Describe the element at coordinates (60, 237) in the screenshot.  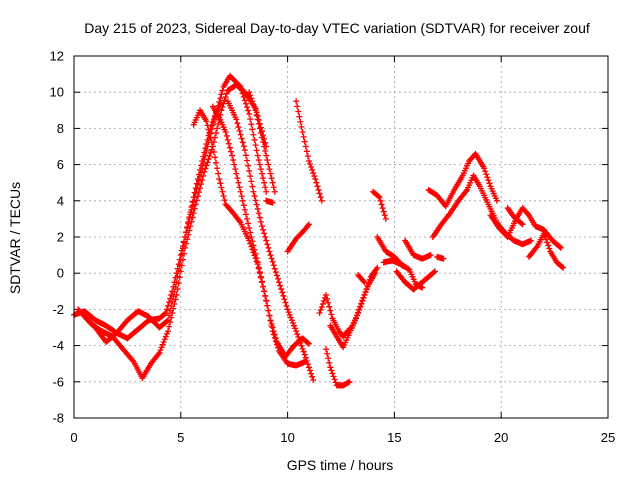
I see `y-tick-label: 2` at that location.